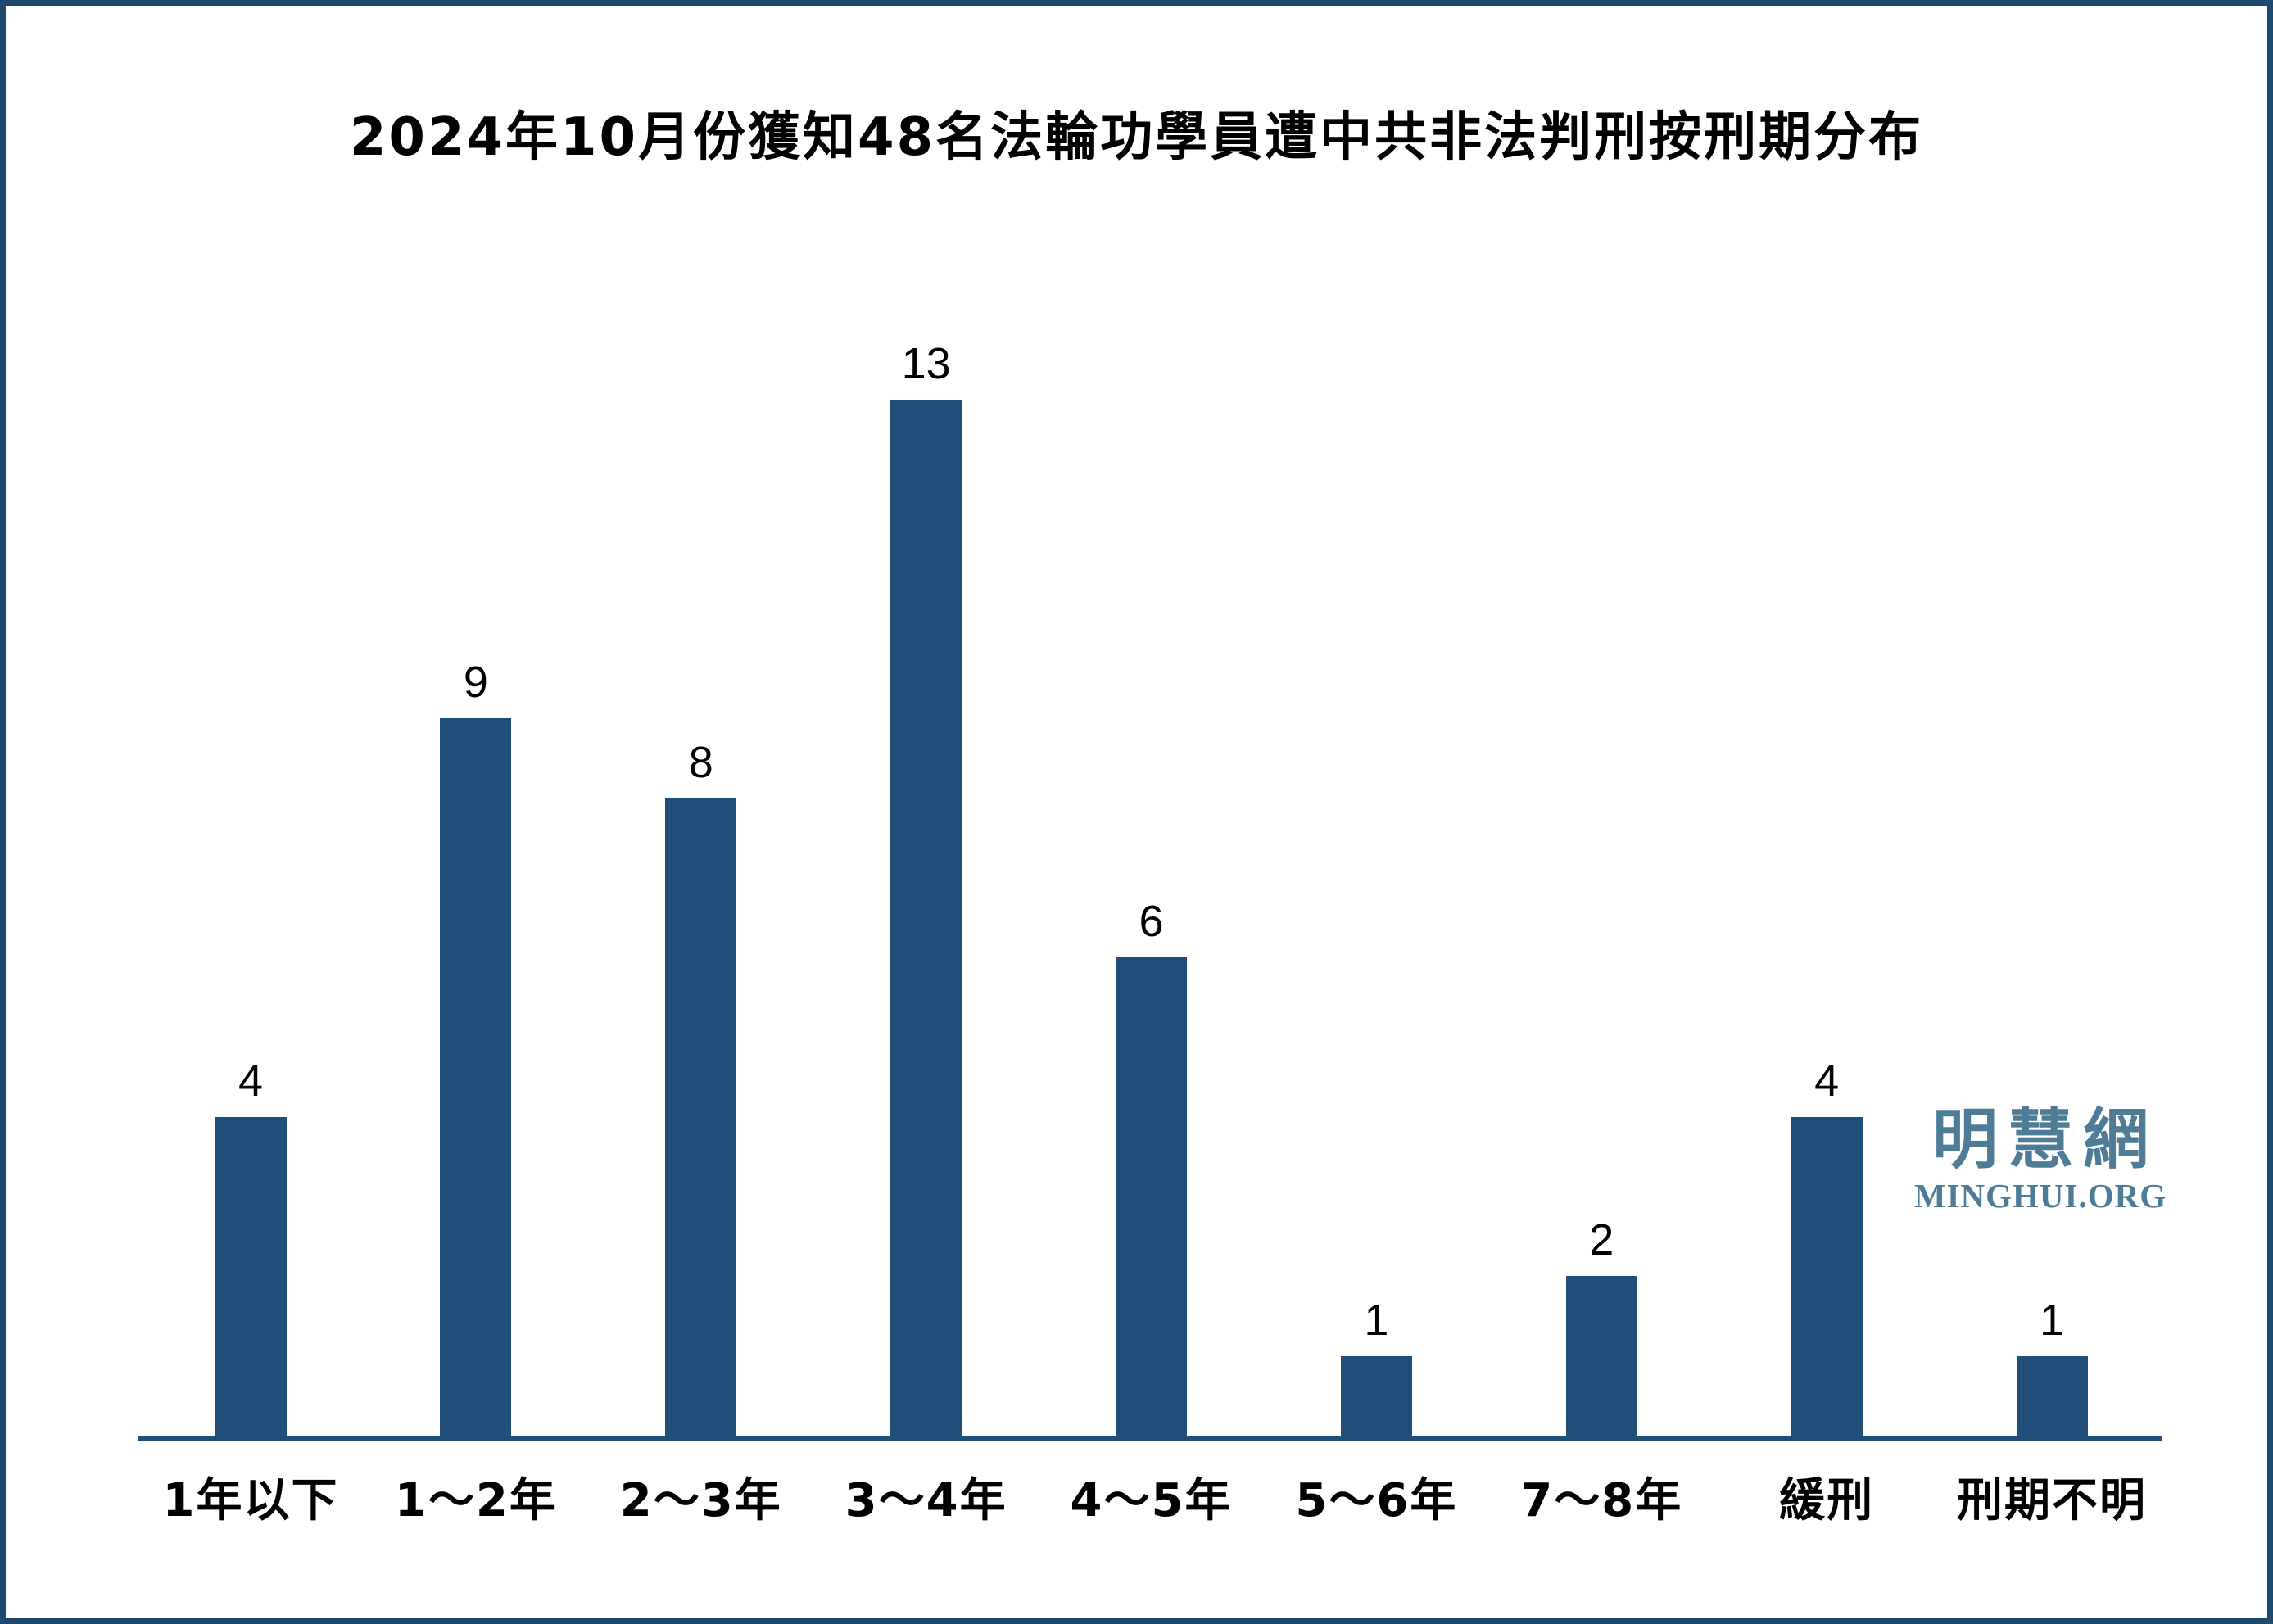 The height and width of the screenshot is (1624, 2273). I want to click on minghui-logo-english: MINGHUI.ORG, so click(2040, 1196).